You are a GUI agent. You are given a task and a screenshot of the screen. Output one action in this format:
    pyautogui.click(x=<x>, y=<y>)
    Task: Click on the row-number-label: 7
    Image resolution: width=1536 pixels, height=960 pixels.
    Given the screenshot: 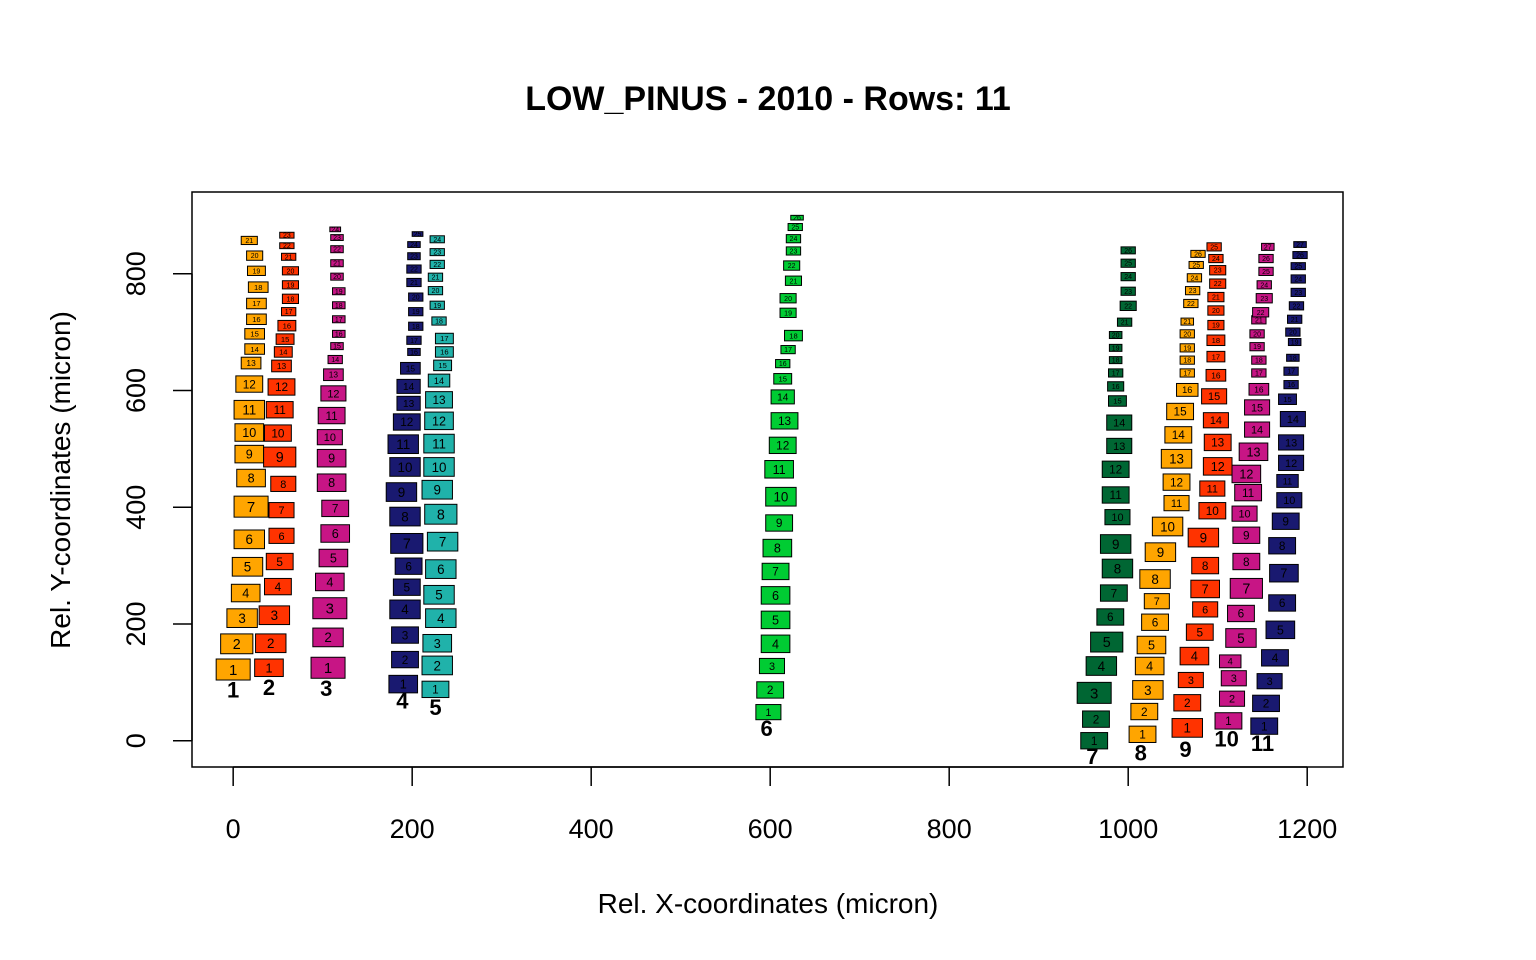 What is the action you would take?
    pyautogui.click(x=1092, y=756)
    